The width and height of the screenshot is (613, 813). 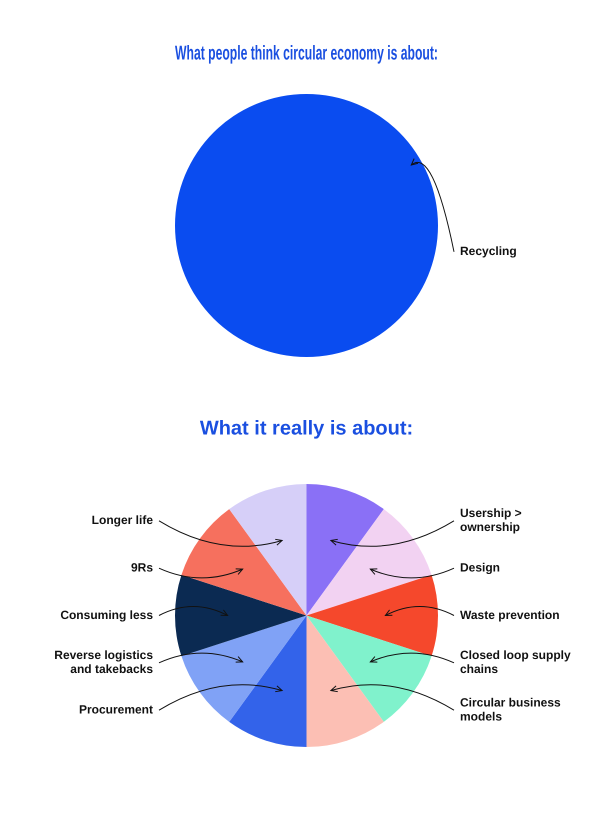 What do you see at coordinates (306, 52) in the screenshot?
I see `chart-title: What people think circular economy is about:` at bounding box center [306, 52].